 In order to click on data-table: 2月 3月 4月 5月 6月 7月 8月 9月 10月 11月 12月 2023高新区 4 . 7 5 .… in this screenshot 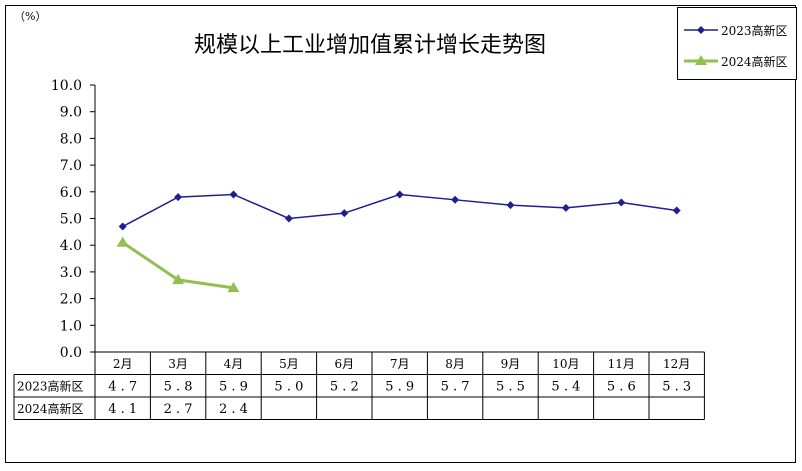, I will do `click(359, 385)`.